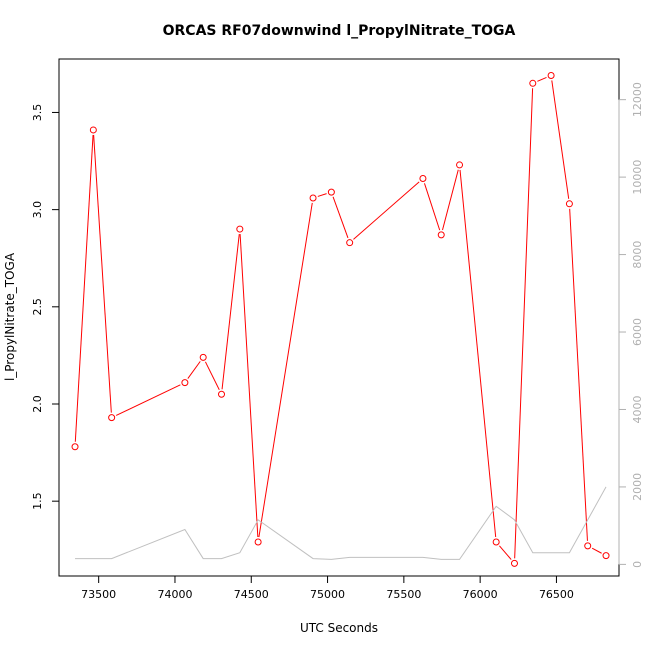  I want to click on x-tick-label: 76000, so click(480, 594).